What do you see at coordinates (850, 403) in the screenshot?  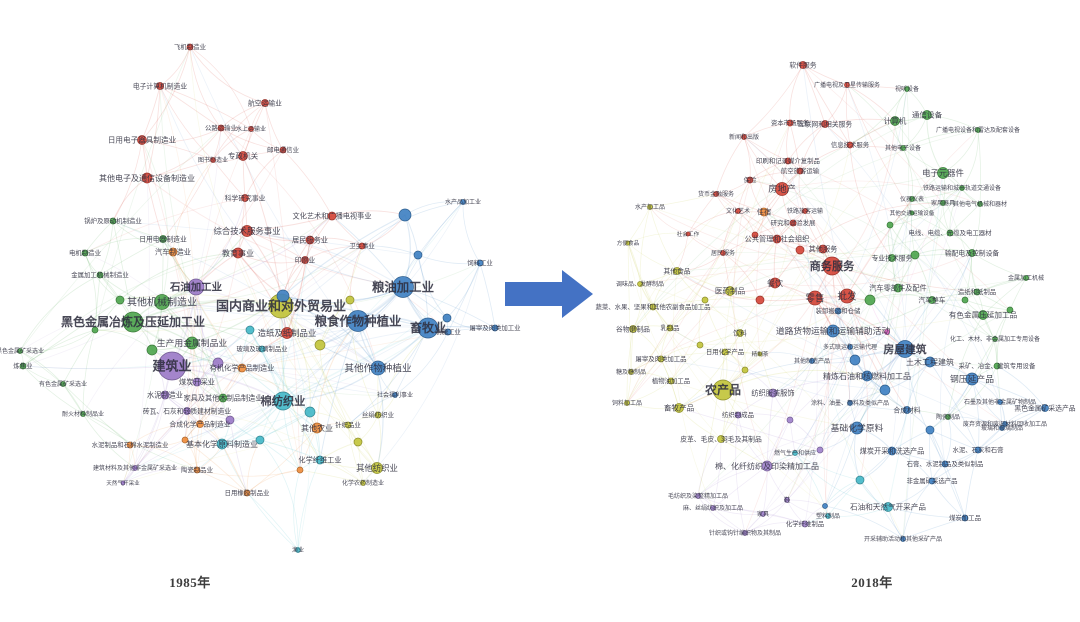 I see `node-label: 涂料、油墨、颜料及类似产品` at bounding box center [850, 403].